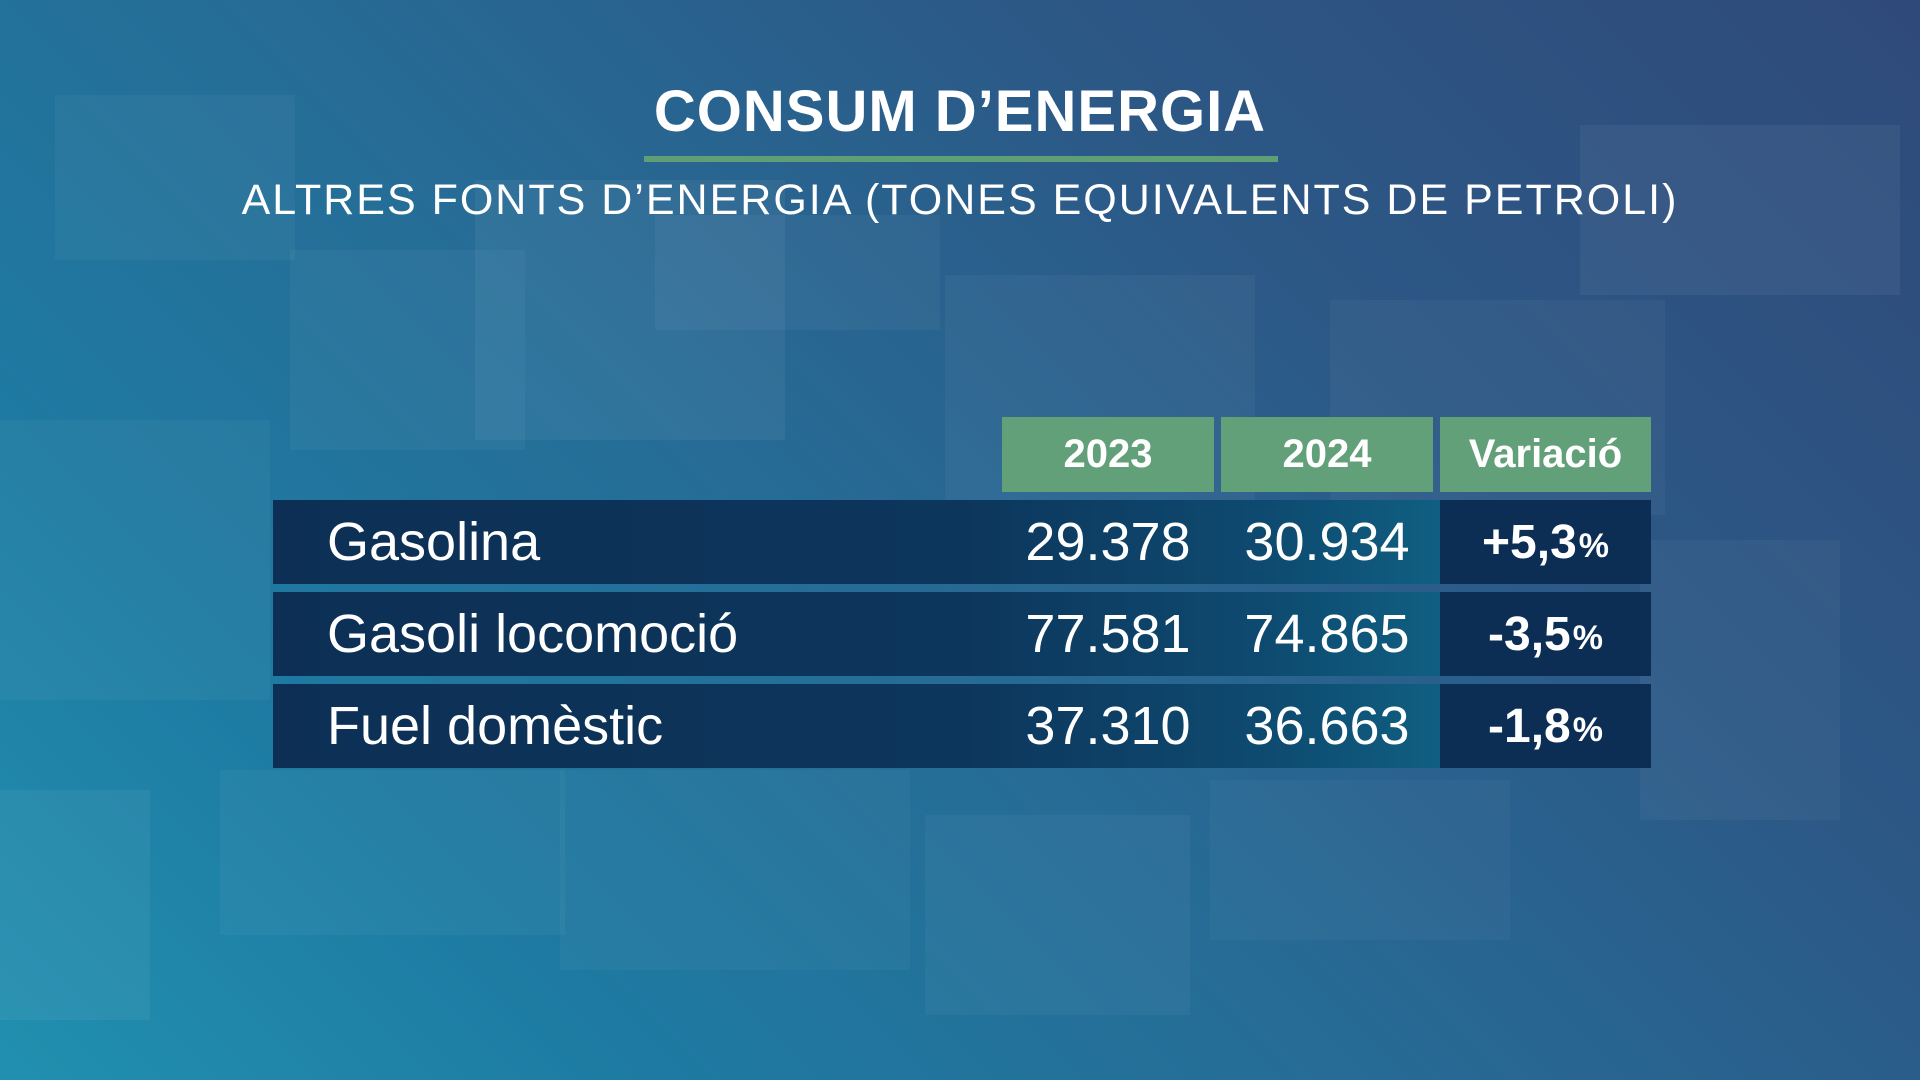  What do you see at coordinates (1108, 634) in the screenshot?
I see `value-2023: 77.581` at bounding box center [1108, 634].